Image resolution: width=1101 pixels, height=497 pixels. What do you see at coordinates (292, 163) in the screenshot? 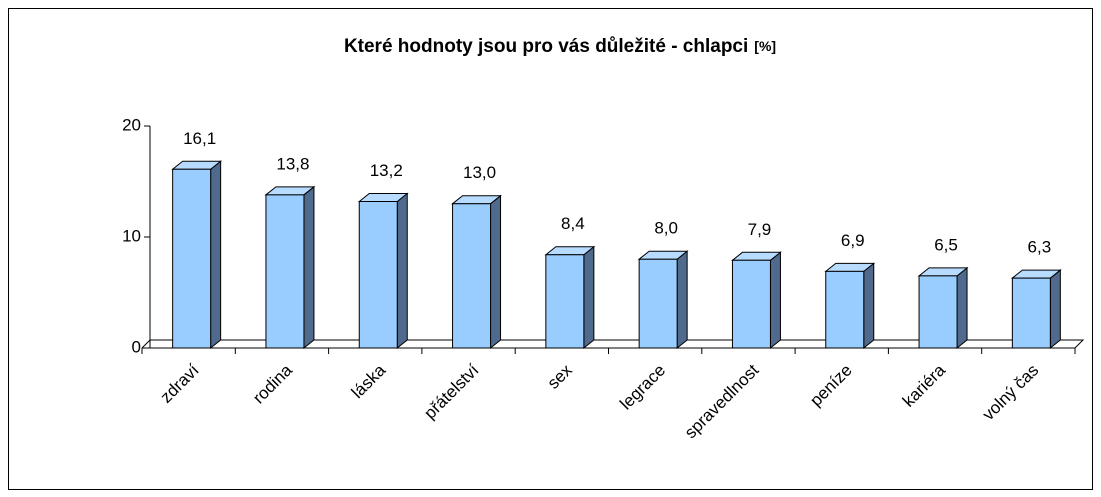
I see `value-label: 13,8` at bounding box center [292, 163].